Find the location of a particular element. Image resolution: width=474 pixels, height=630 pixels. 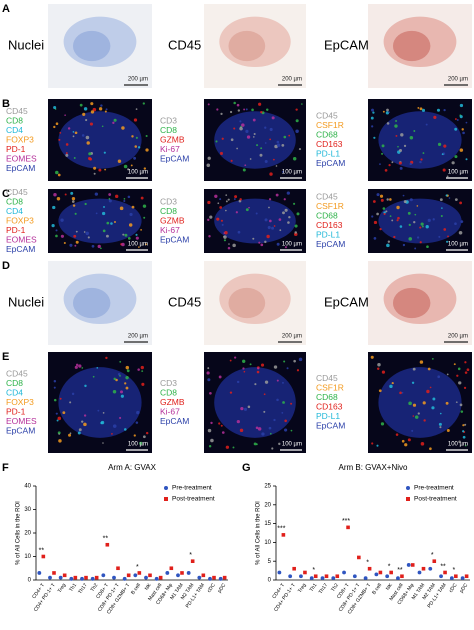

marker-label: CD163 is located at coordinates (329, 225).